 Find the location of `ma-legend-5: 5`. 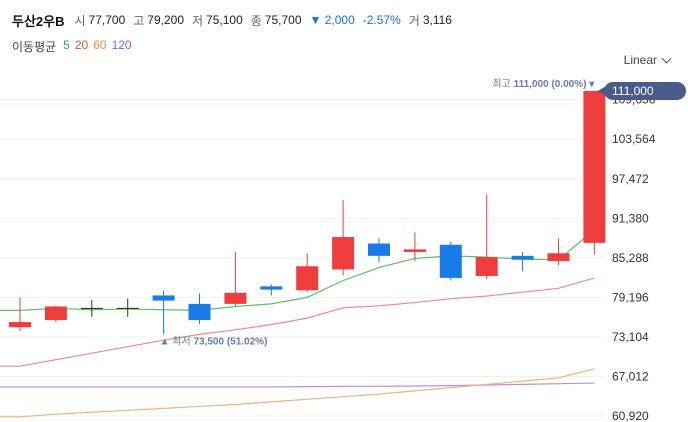

ma-legend-5: 5 is located at coordinates (66, 45).